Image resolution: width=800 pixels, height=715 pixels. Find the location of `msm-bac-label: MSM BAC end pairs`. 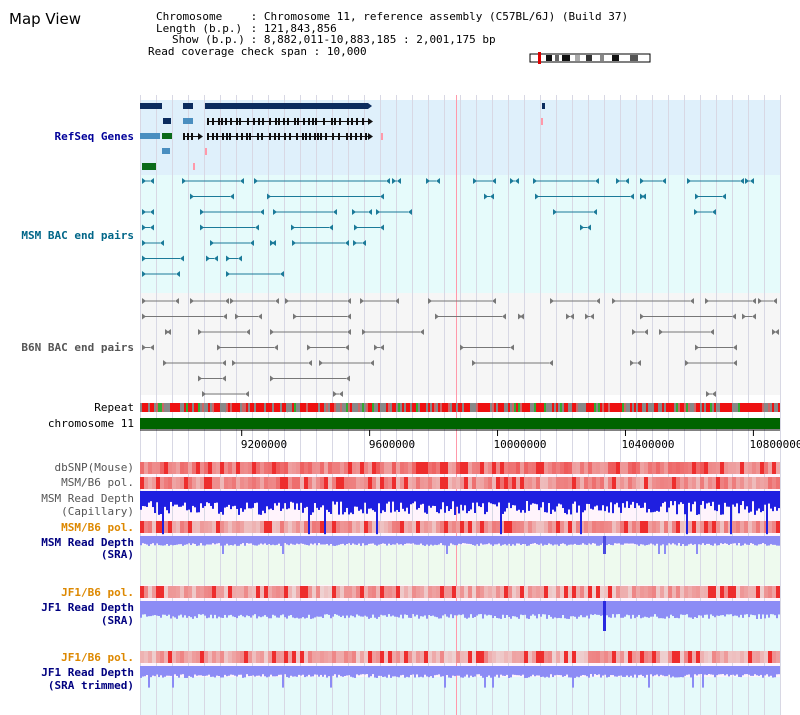

msm-bac-label: MSM BAC end pairs is located at coordinates (77, 235).